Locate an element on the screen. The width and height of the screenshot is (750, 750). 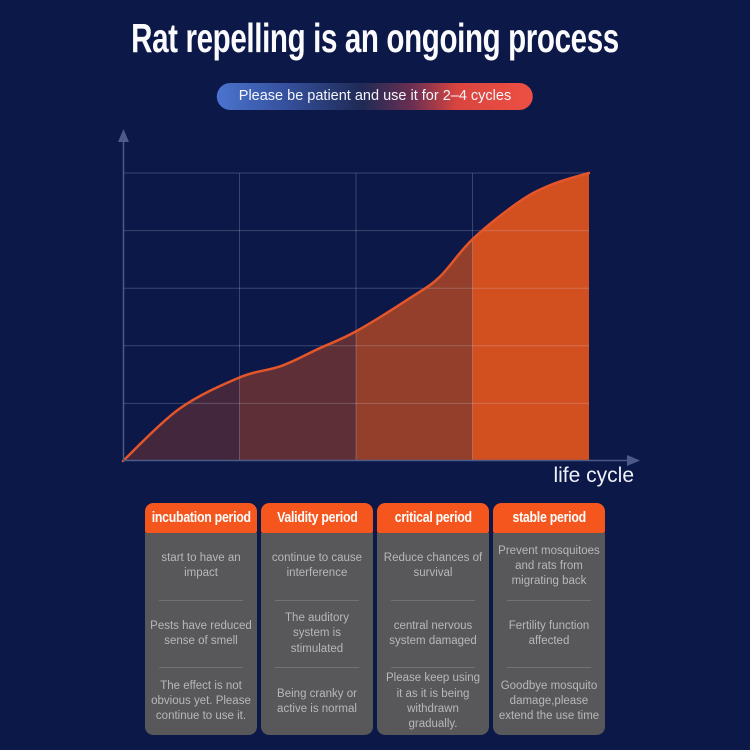
period-cell: Reduce chances of survival is located at coordinates (433, 566).